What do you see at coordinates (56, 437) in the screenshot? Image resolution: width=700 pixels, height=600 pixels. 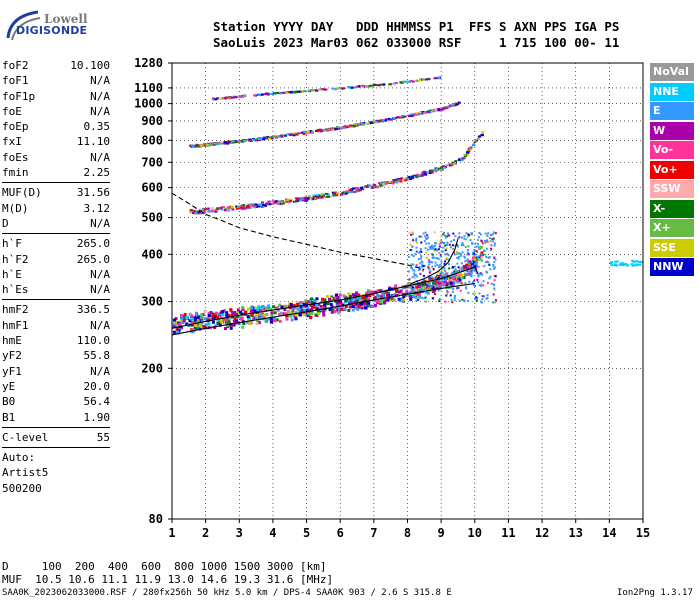 I see `param-row-clevel: C-level 55` at bounding box center [56, 437].